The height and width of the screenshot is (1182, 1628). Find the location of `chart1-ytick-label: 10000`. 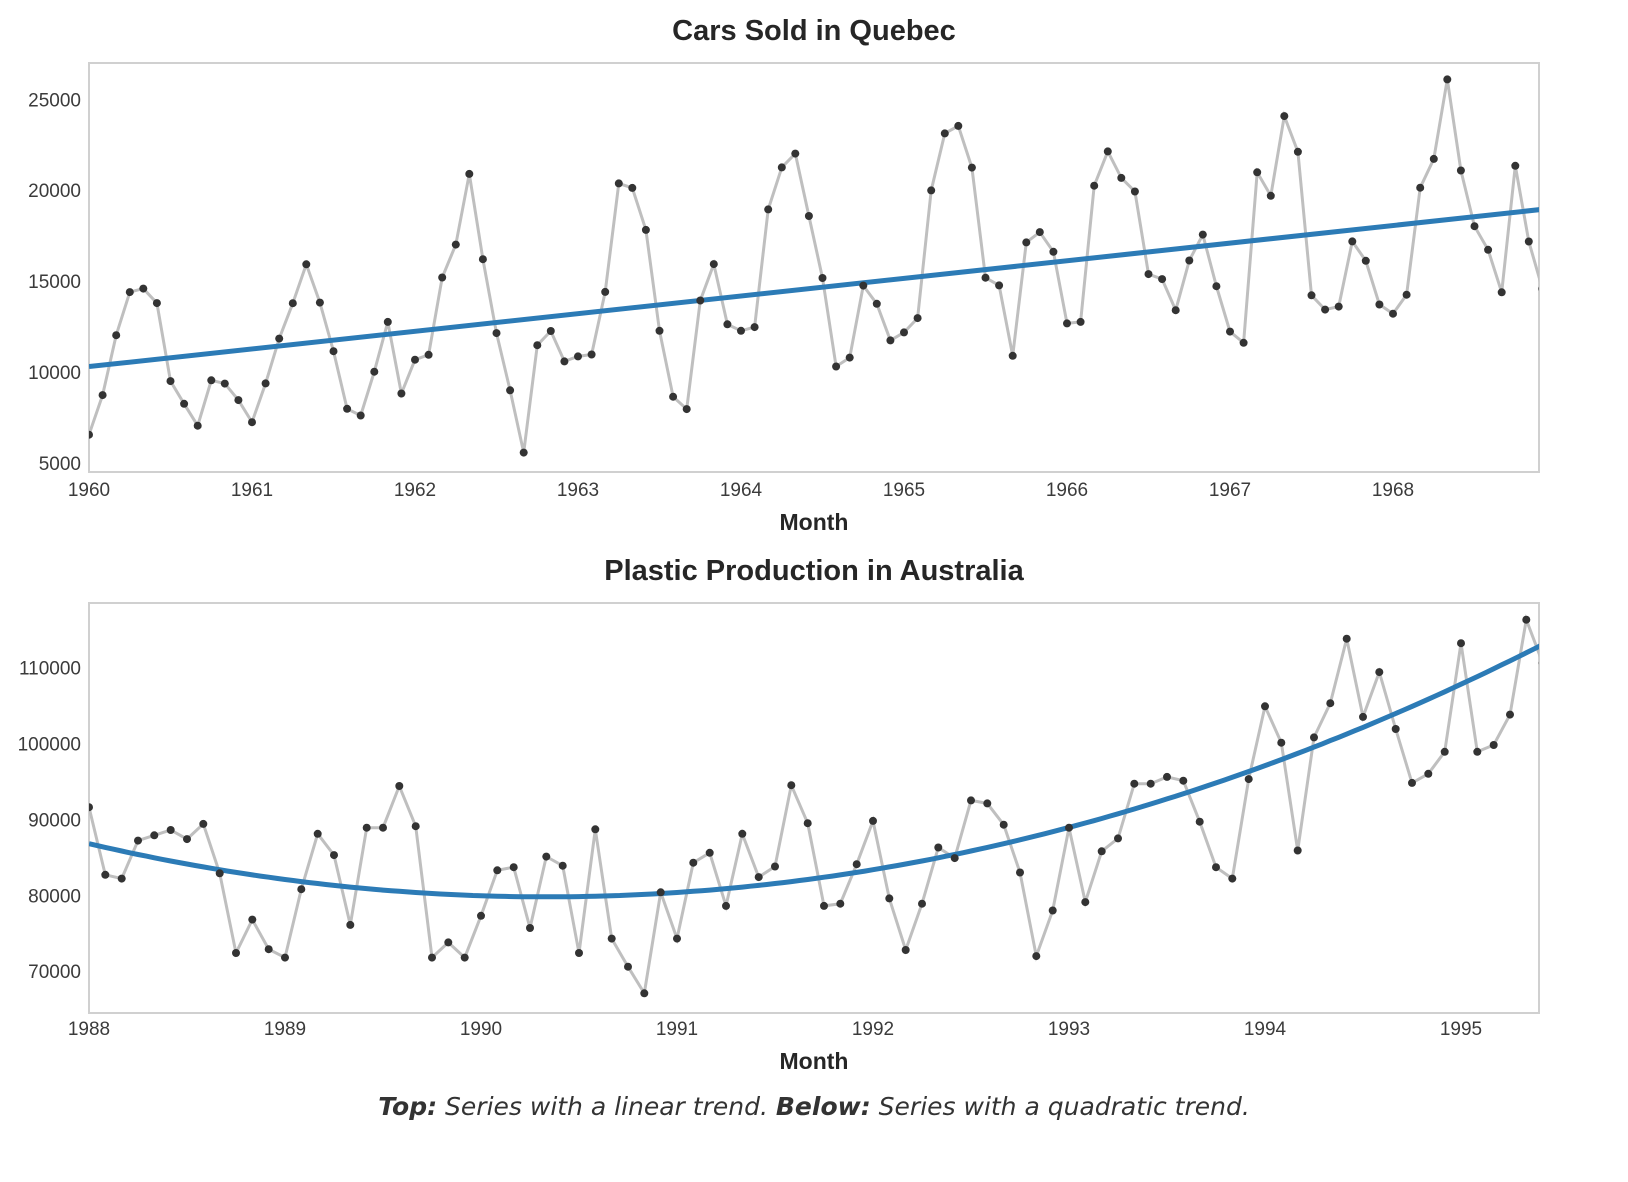

chart1-ytick-label: 10000 is located at coordinates (54, 373).